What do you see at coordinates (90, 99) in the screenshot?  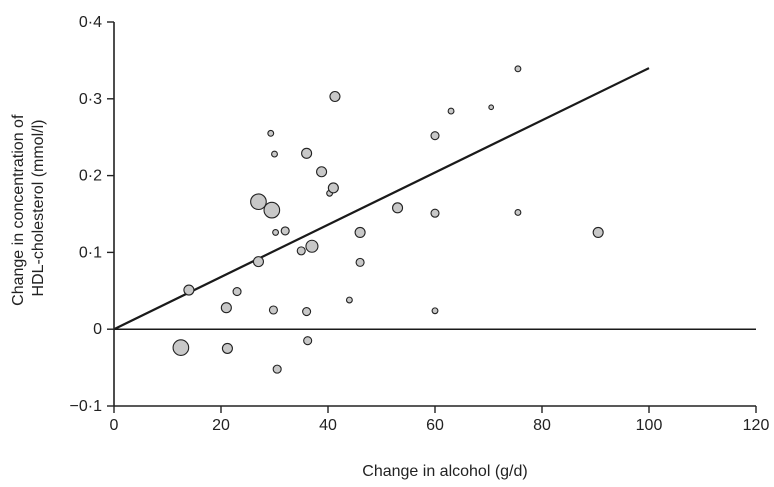 I see `y-tick-label: 0·3` at bounding box center [90, 99].